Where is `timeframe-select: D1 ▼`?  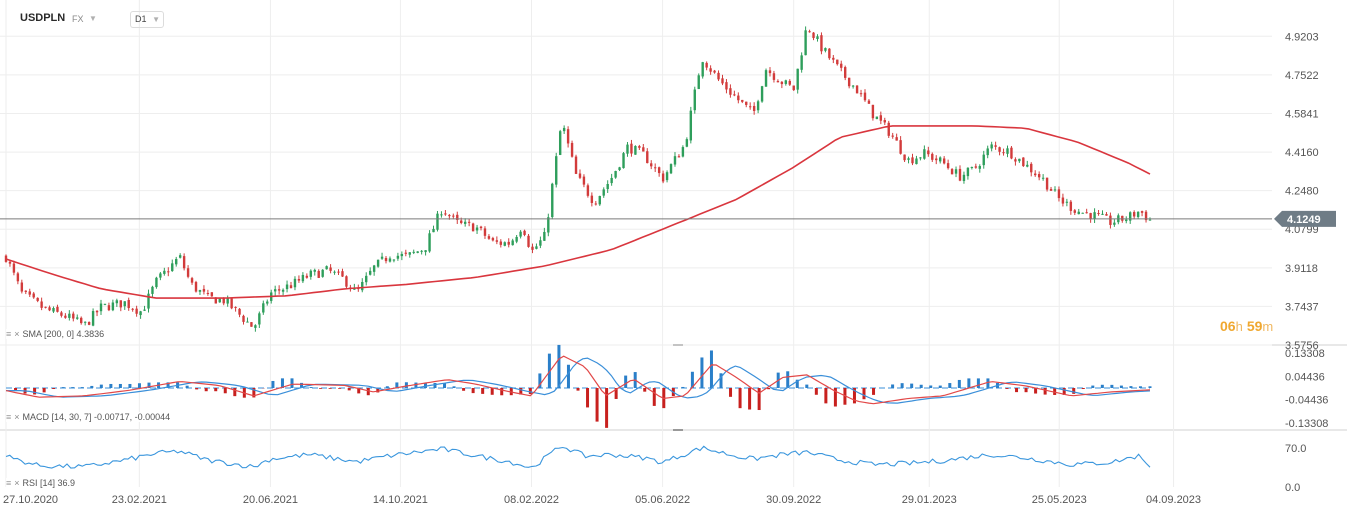 timeframe-select: D1 ▼ is located at coordinates (147, 19).